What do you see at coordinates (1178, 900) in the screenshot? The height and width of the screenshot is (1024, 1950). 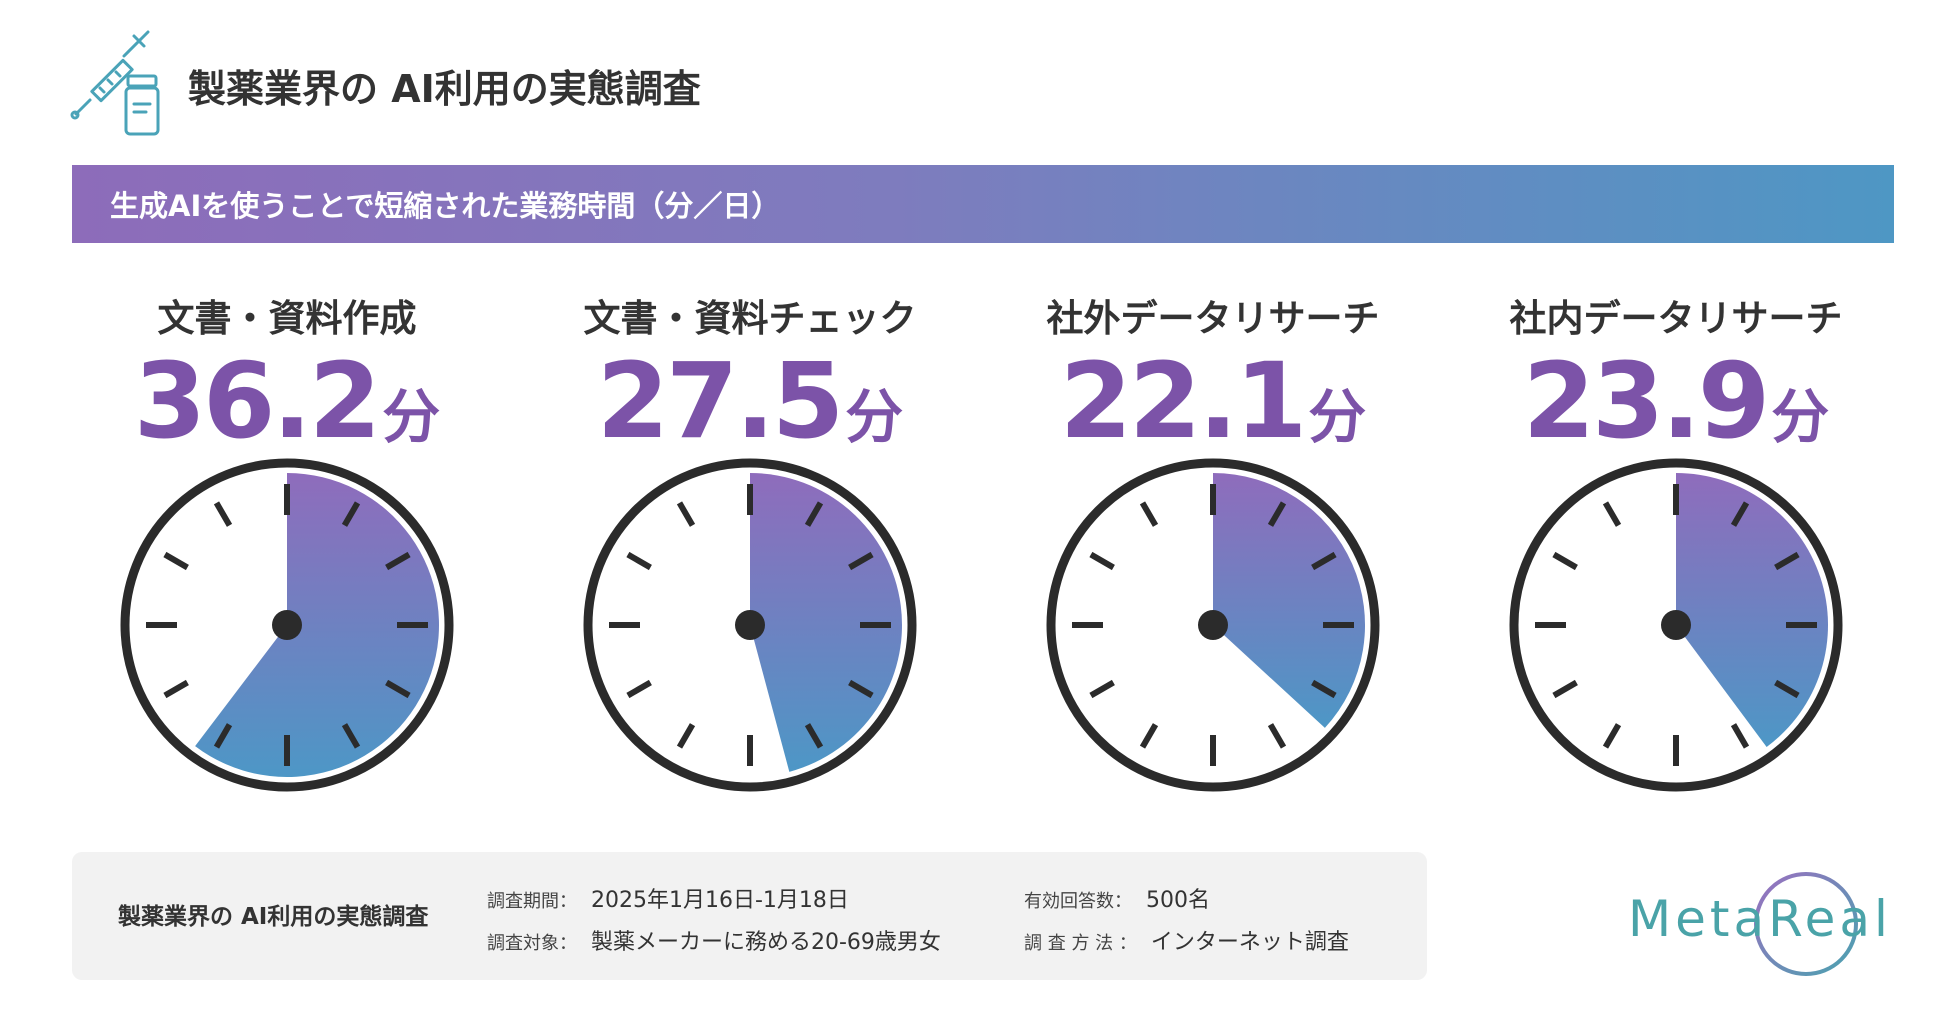 I see `survey-responses-value: 500名` at bounding box center [1178, 900].